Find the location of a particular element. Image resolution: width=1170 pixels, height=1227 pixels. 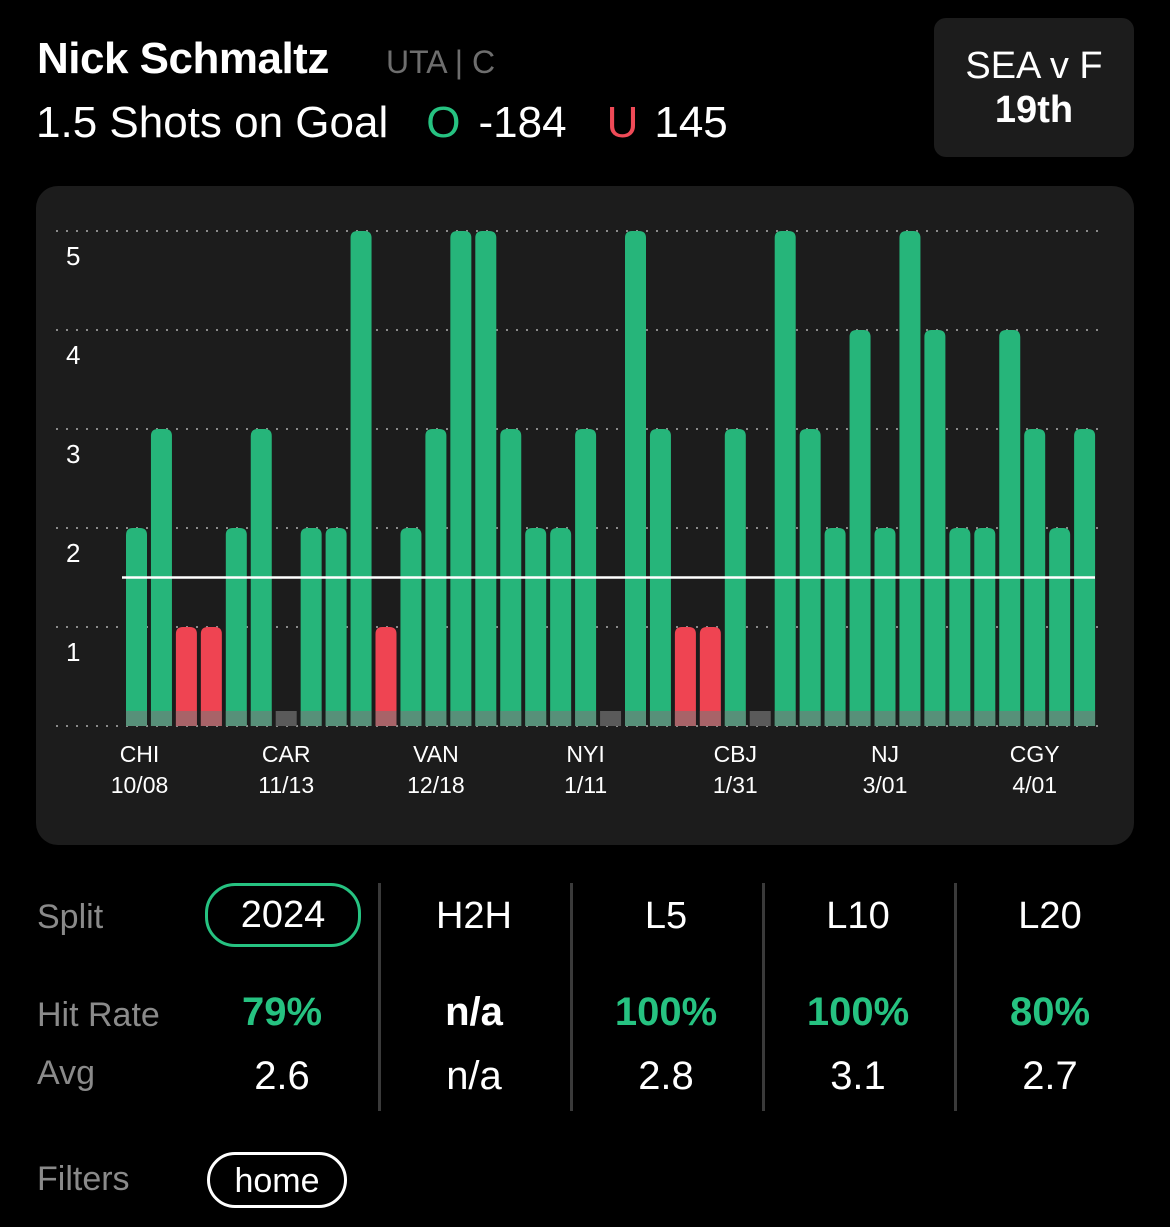

prop-line: 1.5 Shots on Goal O -184 U 145 is located at coordinates (382, 123).